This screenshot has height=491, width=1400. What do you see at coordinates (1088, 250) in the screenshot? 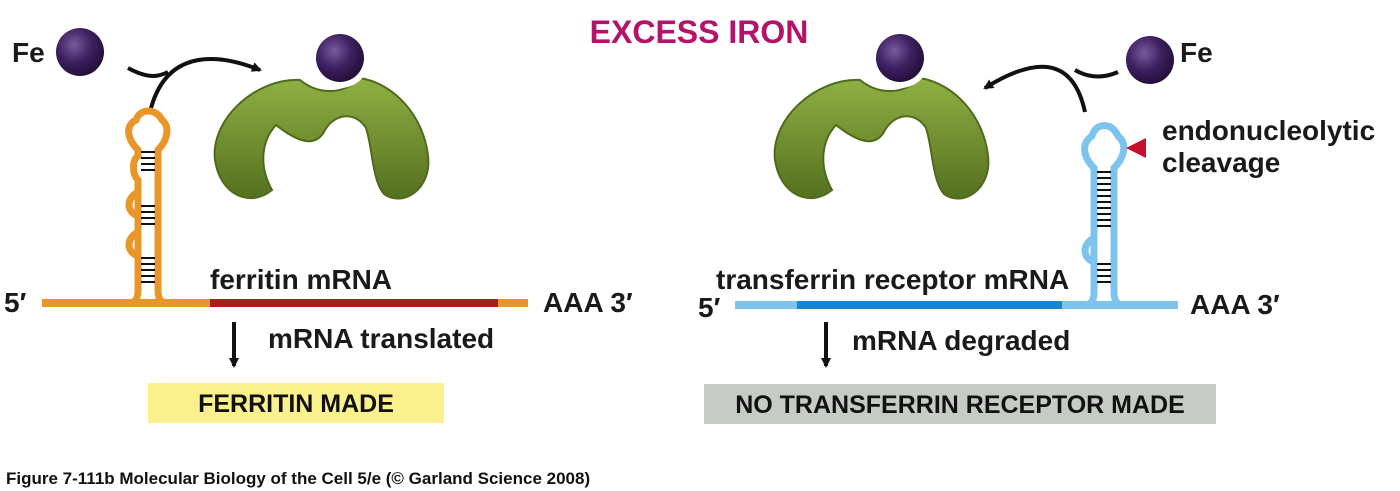
I see `right-stem-bulge` at bounding box center [1088, 250].